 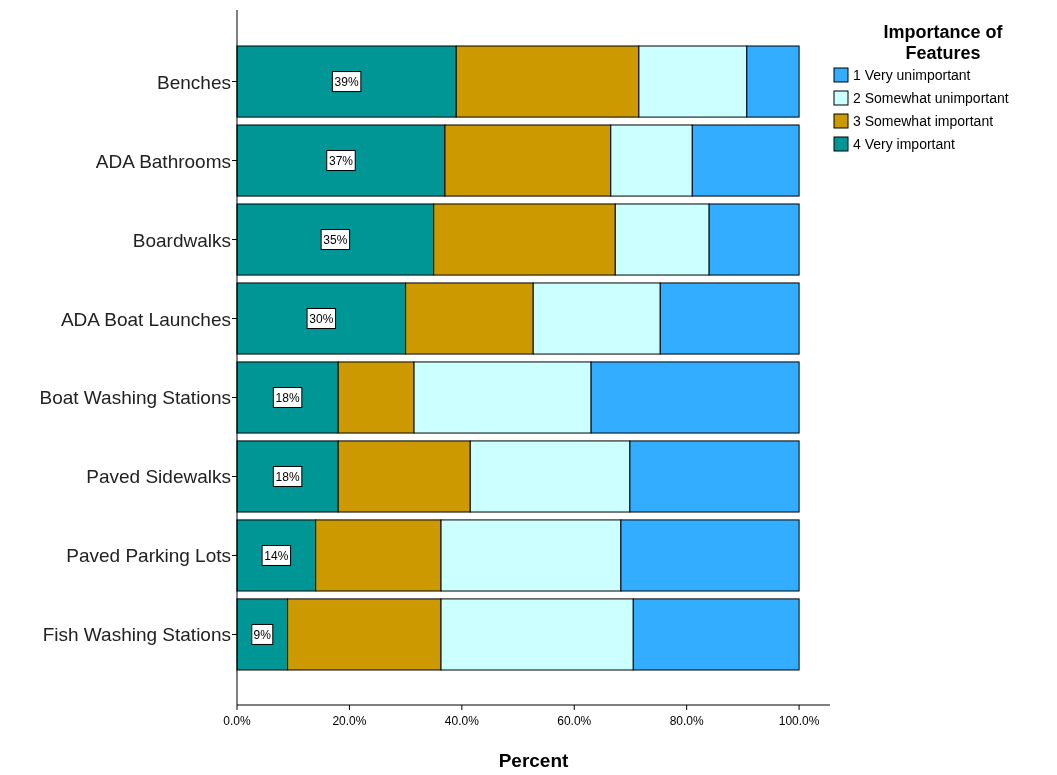 What do you see at coordinates (904, 144) in the screenshot?
I see `legend-label: 4 Very important` at bounding box center [904, 144].